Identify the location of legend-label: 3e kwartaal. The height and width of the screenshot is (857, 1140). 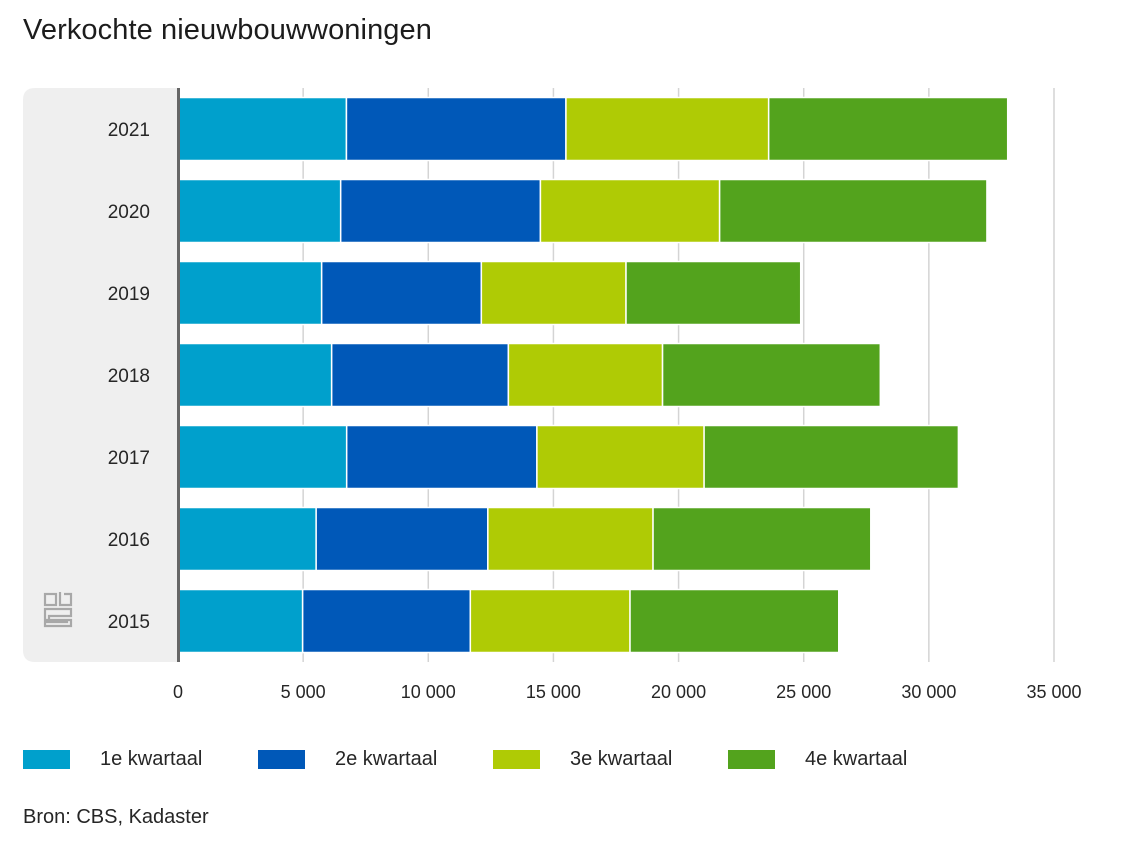
(621, 759).